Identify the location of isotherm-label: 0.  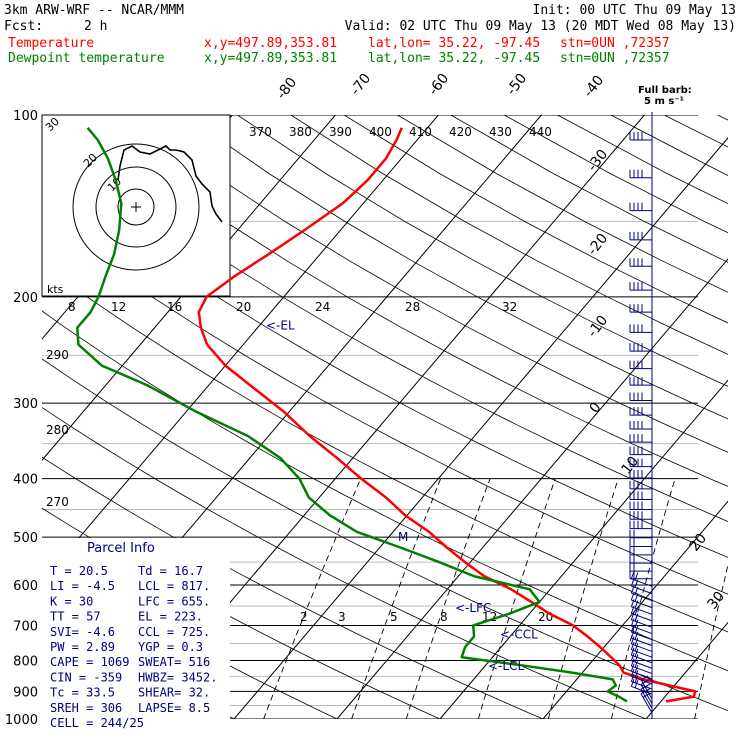
(596, 408).